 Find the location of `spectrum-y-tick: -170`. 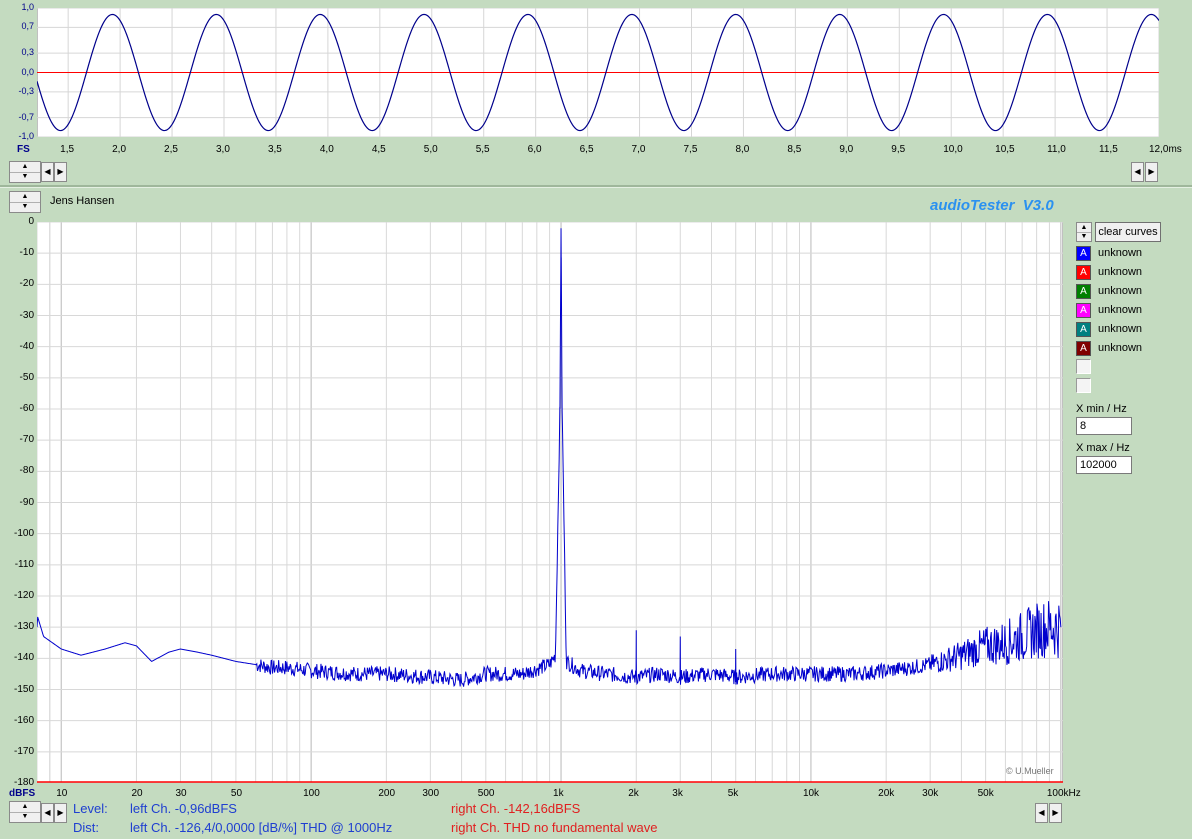

spectrum-y-tick: -170 is located at coordinates (23, 751).